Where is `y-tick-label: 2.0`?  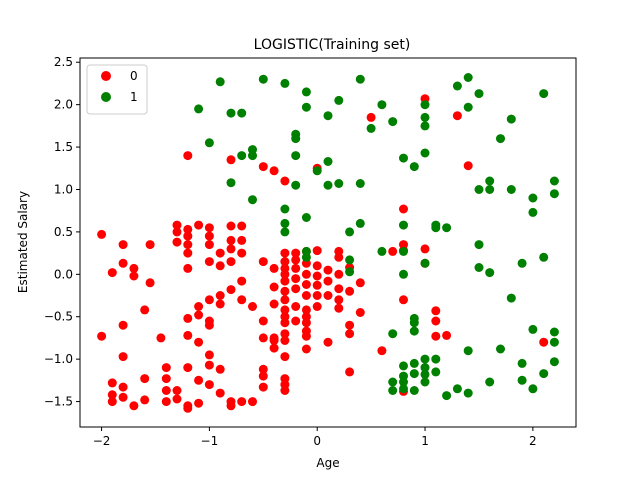
y-tick-label: 2.0 is located at coordinates (63, 105).